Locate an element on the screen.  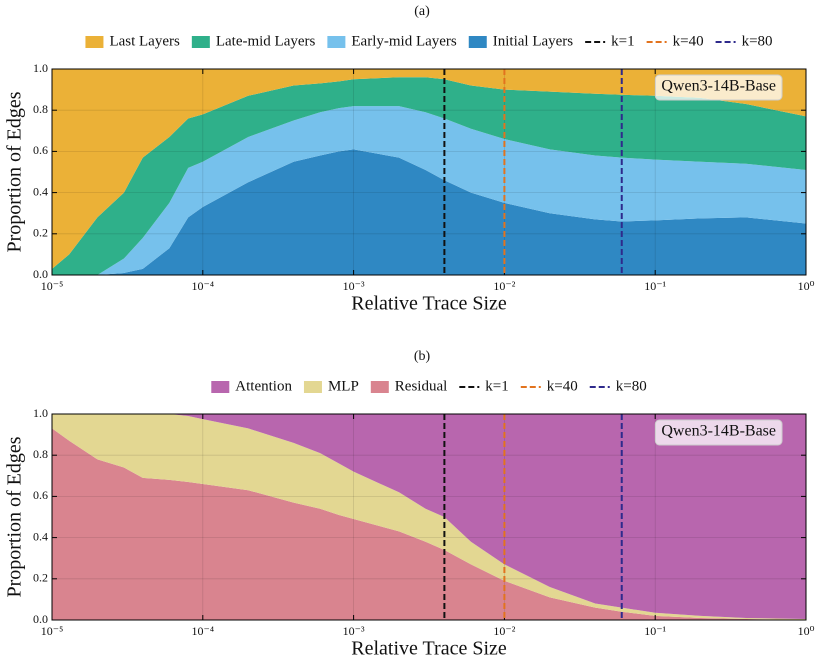
legend-label: Attention is located at coordinates (263, 386).